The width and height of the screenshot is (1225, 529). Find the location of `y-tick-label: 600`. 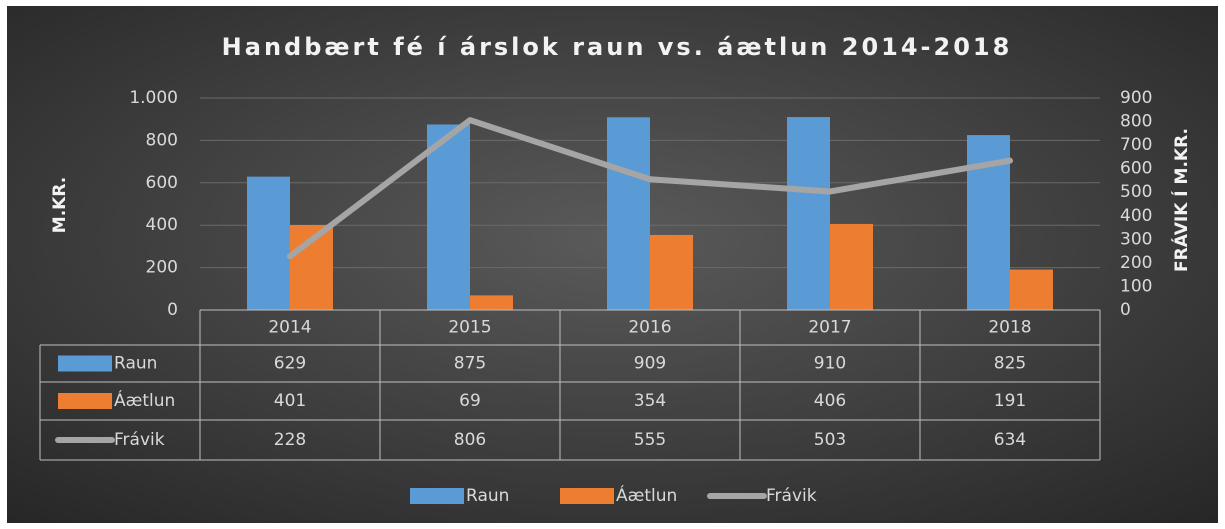

y-tick-label: 600 is located at coordinates (162, 183).